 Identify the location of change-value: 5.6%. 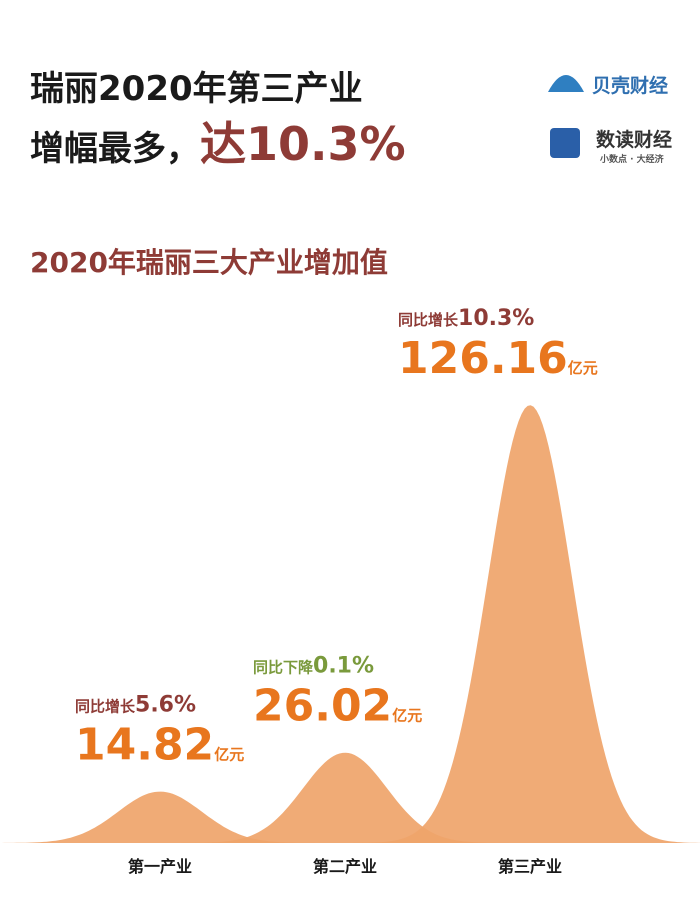
(165, 705).